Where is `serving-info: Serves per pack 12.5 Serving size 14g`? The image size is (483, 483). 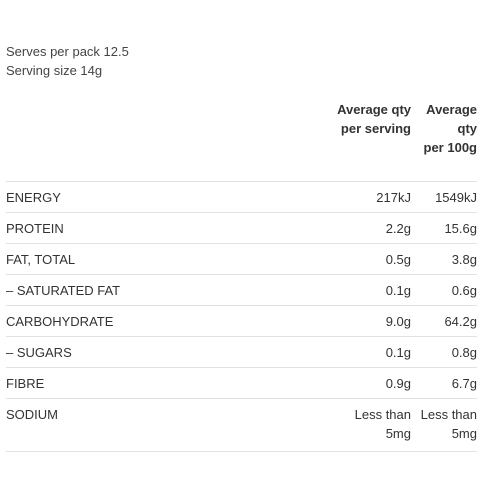 serving-info: Serves per pack 12.5 Serving size 14g is located at coordinates (67, 61).